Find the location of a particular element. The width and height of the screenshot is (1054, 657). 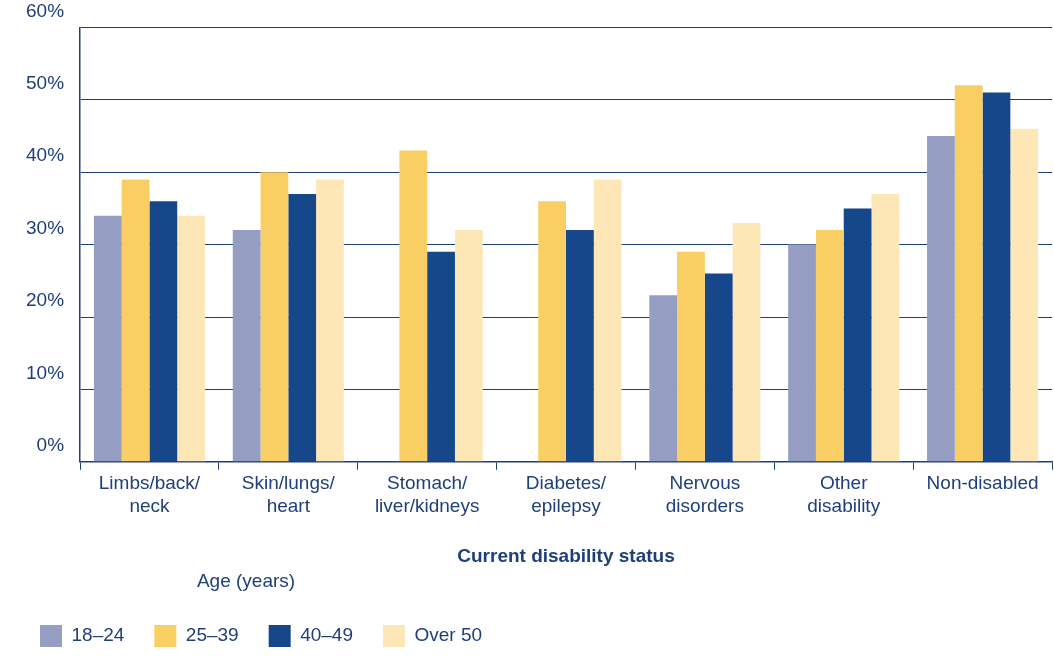

y-tick-label: 10% is located at coordinates (45, 372).